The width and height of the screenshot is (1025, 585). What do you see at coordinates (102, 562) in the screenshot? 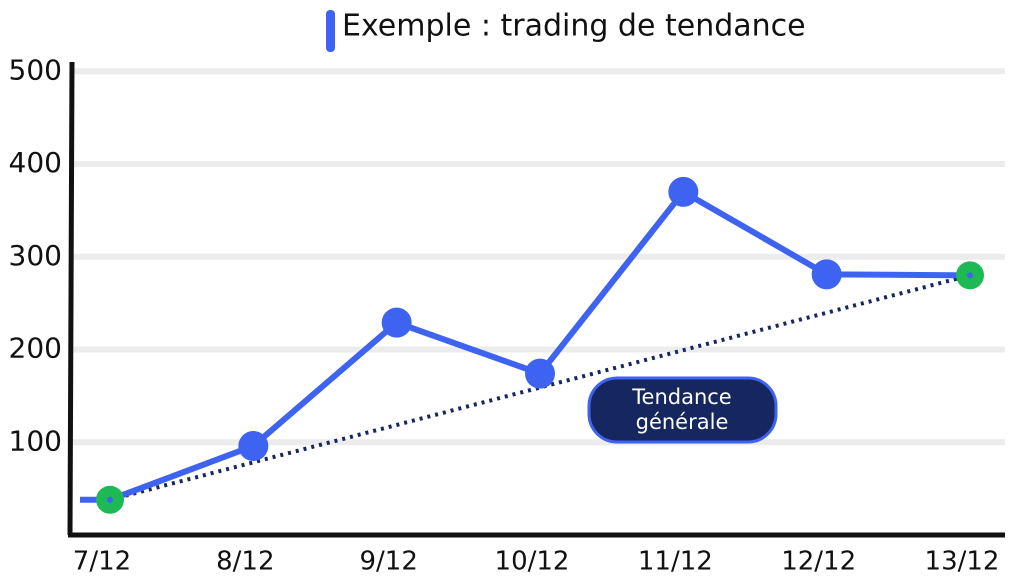
I see `x-tick-label: 7/12` at bounding box center [102, 562].